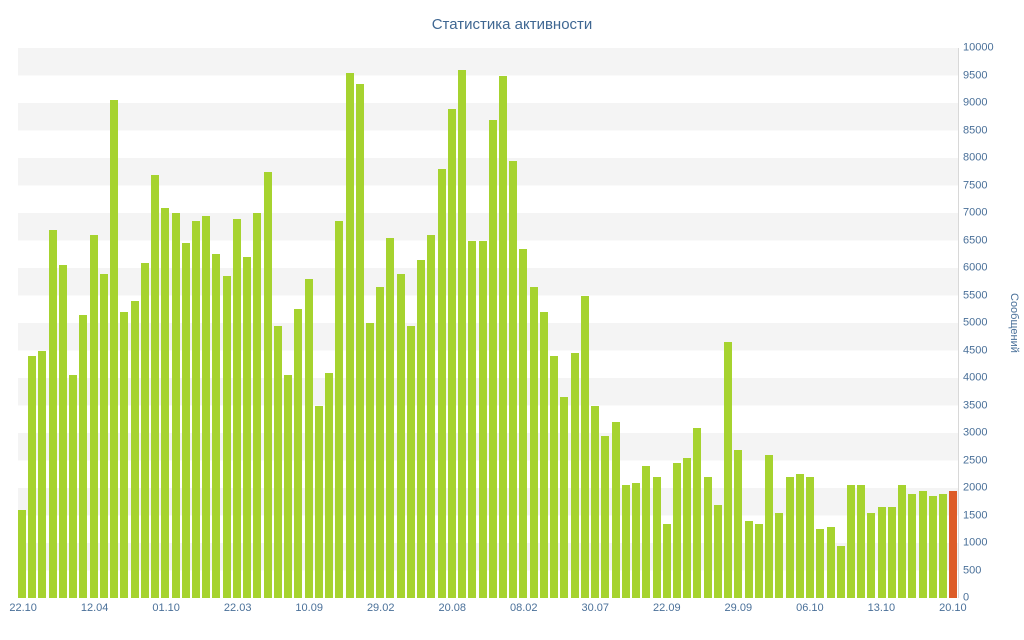  I want to click on x-tick-label: 30.07, so click(595, 608).